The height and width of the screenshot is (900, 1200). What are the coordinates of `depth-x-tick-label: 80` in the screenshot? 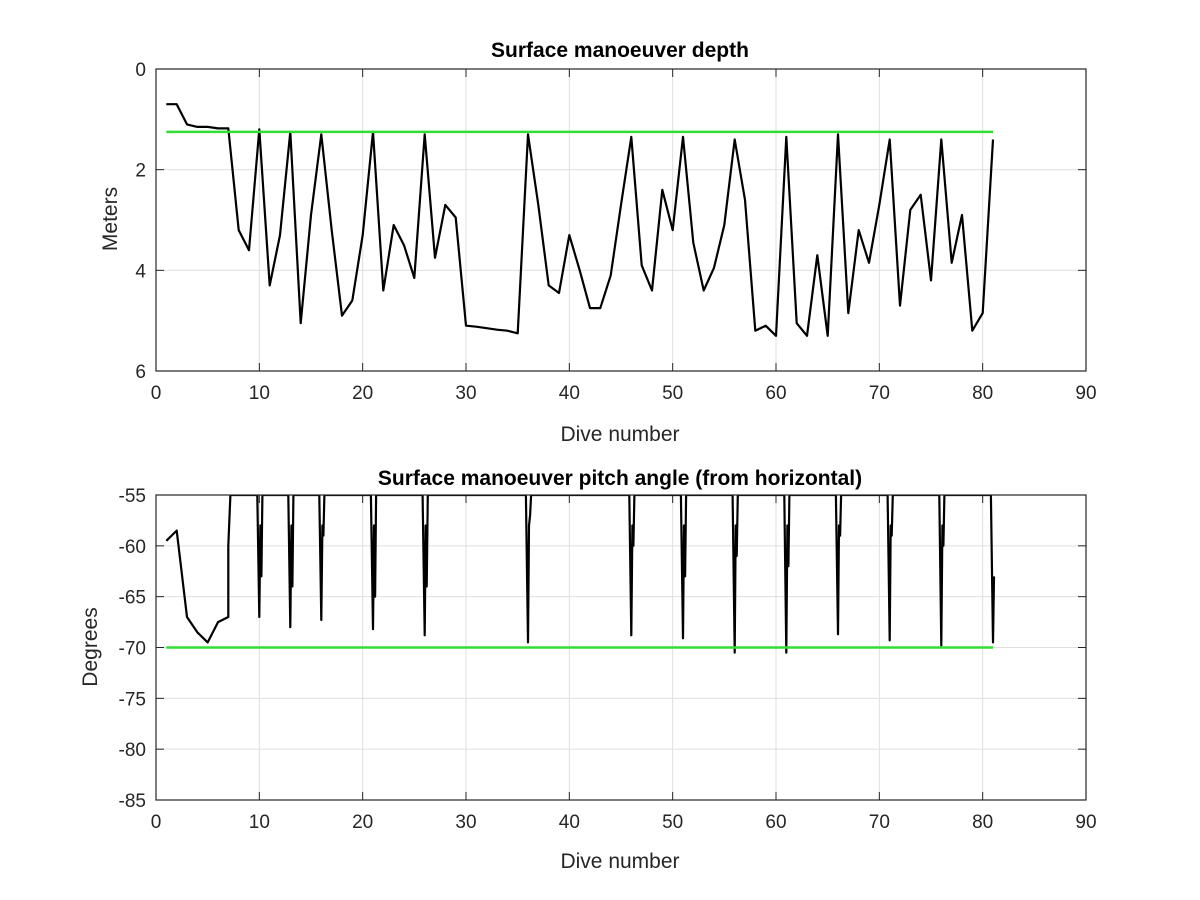 It's located at (982, 393).